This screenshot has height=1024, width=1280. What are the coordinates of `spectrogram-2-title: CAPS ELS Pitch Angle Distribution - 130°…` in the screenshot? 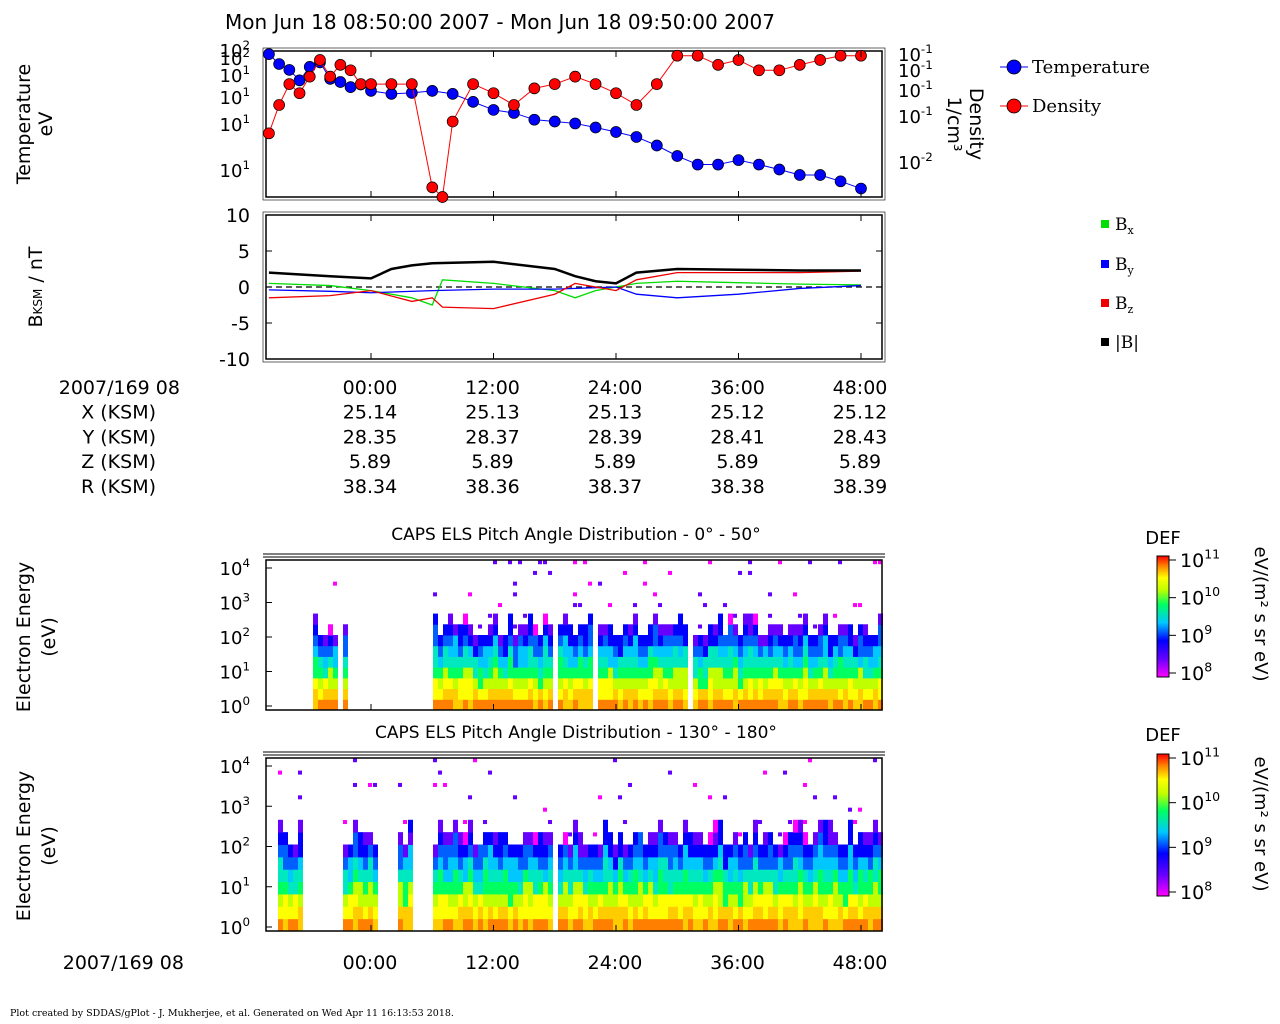 It's located at (576, 733).